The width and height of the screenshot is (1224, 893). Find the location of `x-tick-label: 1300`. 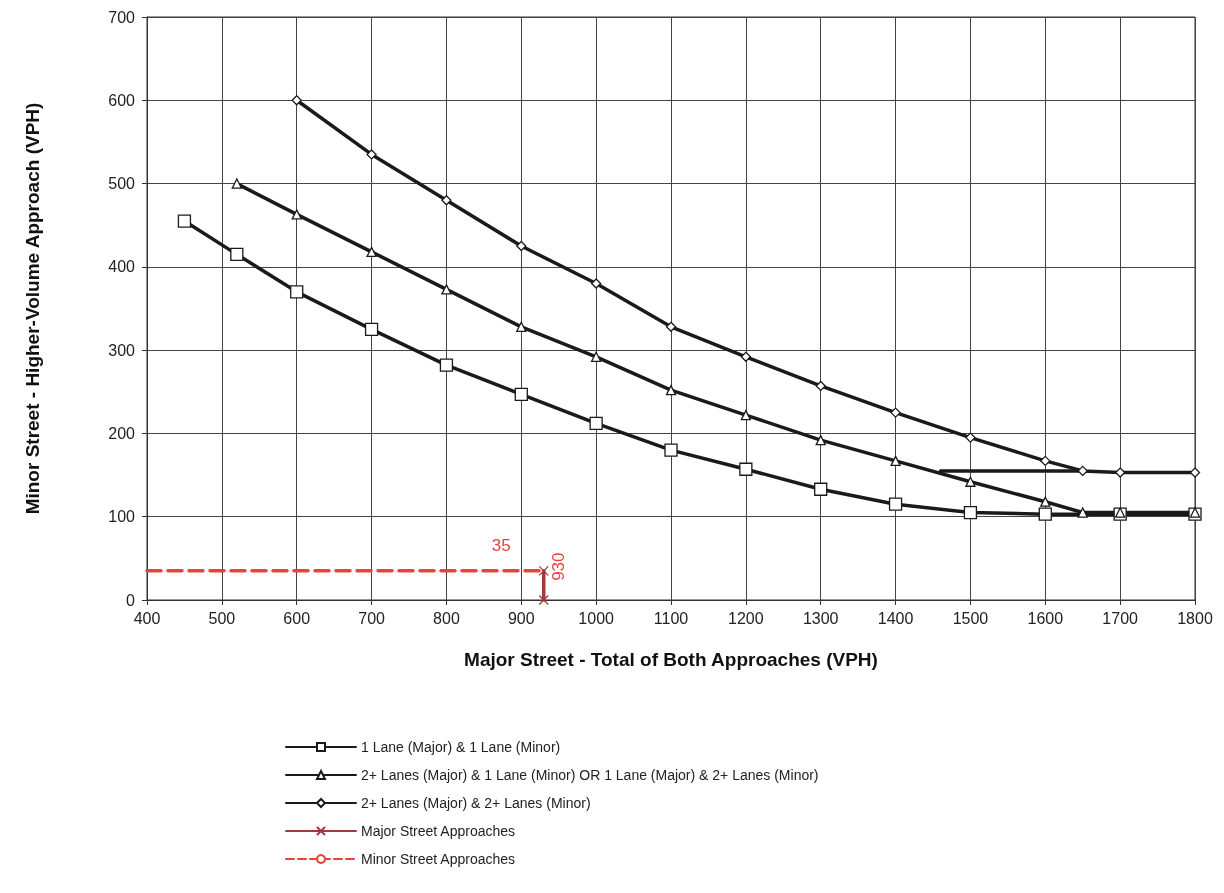

x-tick-label: 1300 is located at coordinates (820, 618).